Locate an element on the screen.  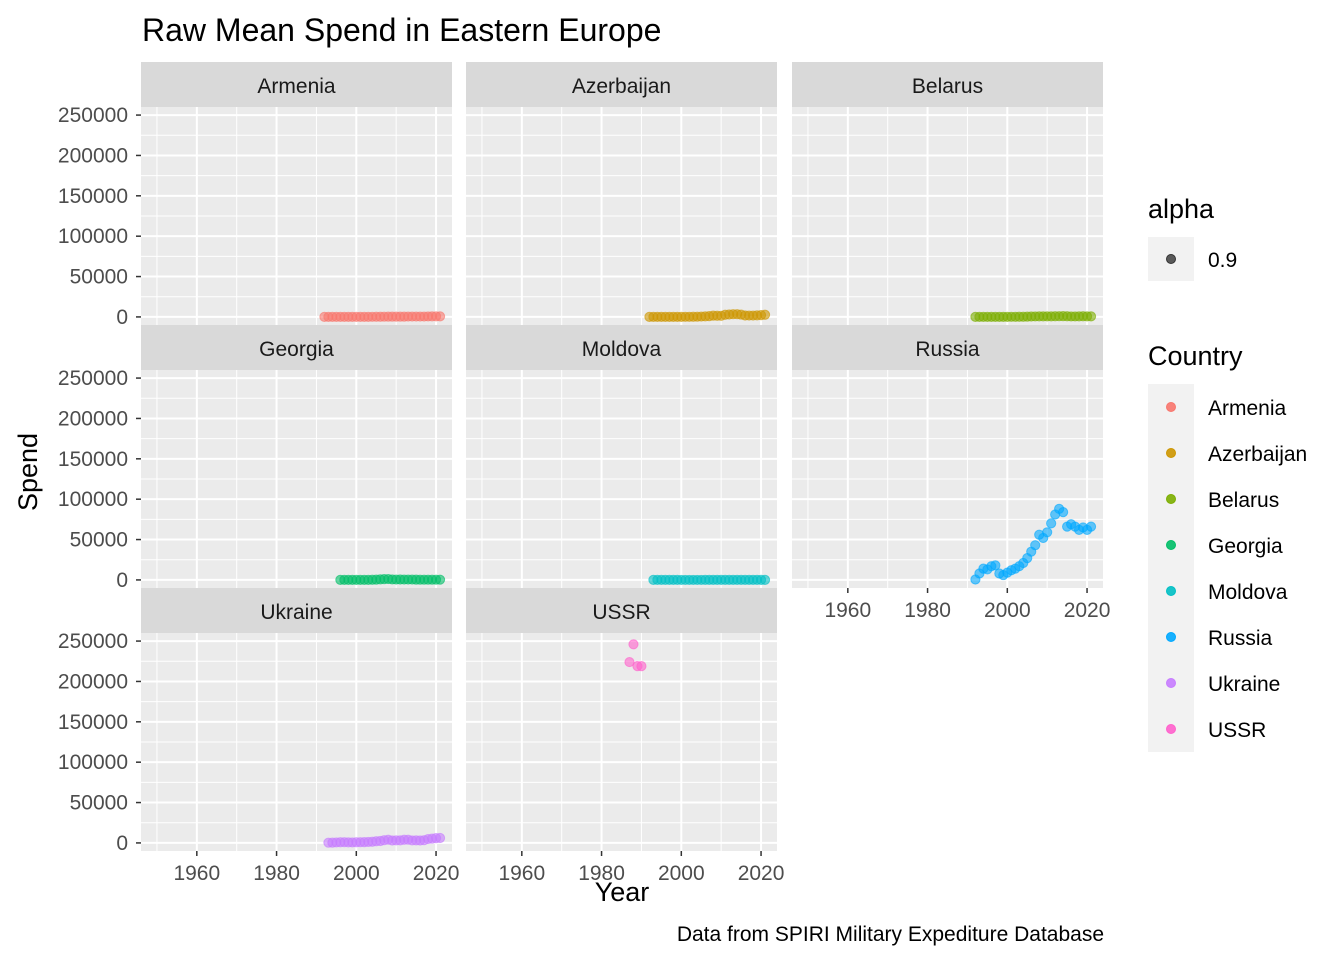
legend-label-ukraine: Ukraine is located at coordinates (1244, 684).